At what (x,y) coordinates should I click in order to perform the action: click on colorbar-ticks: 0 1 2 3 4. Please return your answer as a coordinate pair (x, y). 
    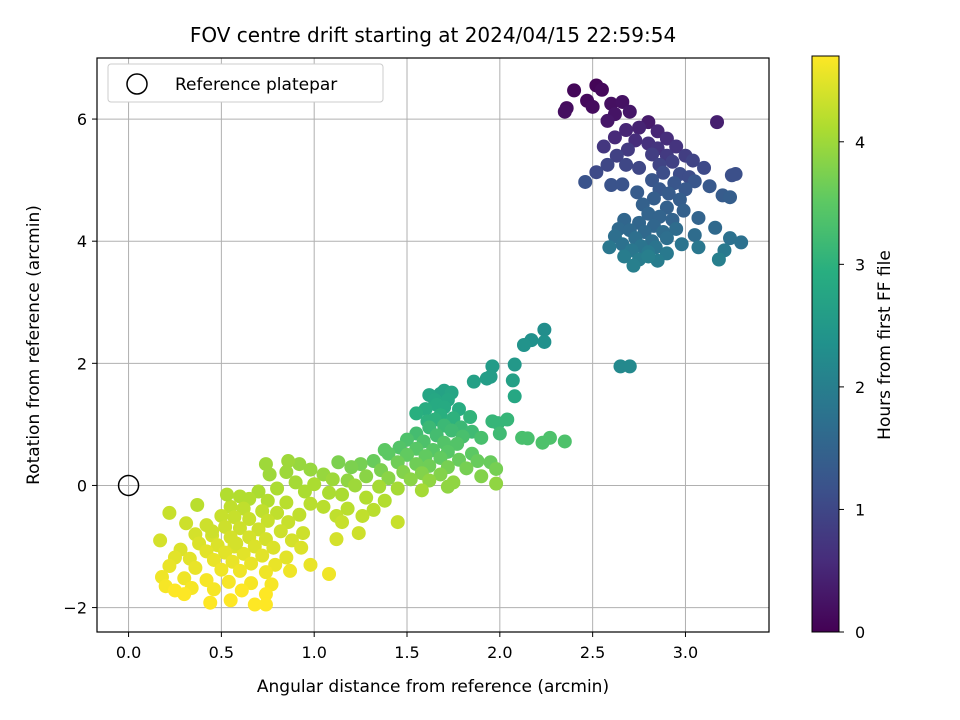
    Looking at the image, I should click on (852, 387).